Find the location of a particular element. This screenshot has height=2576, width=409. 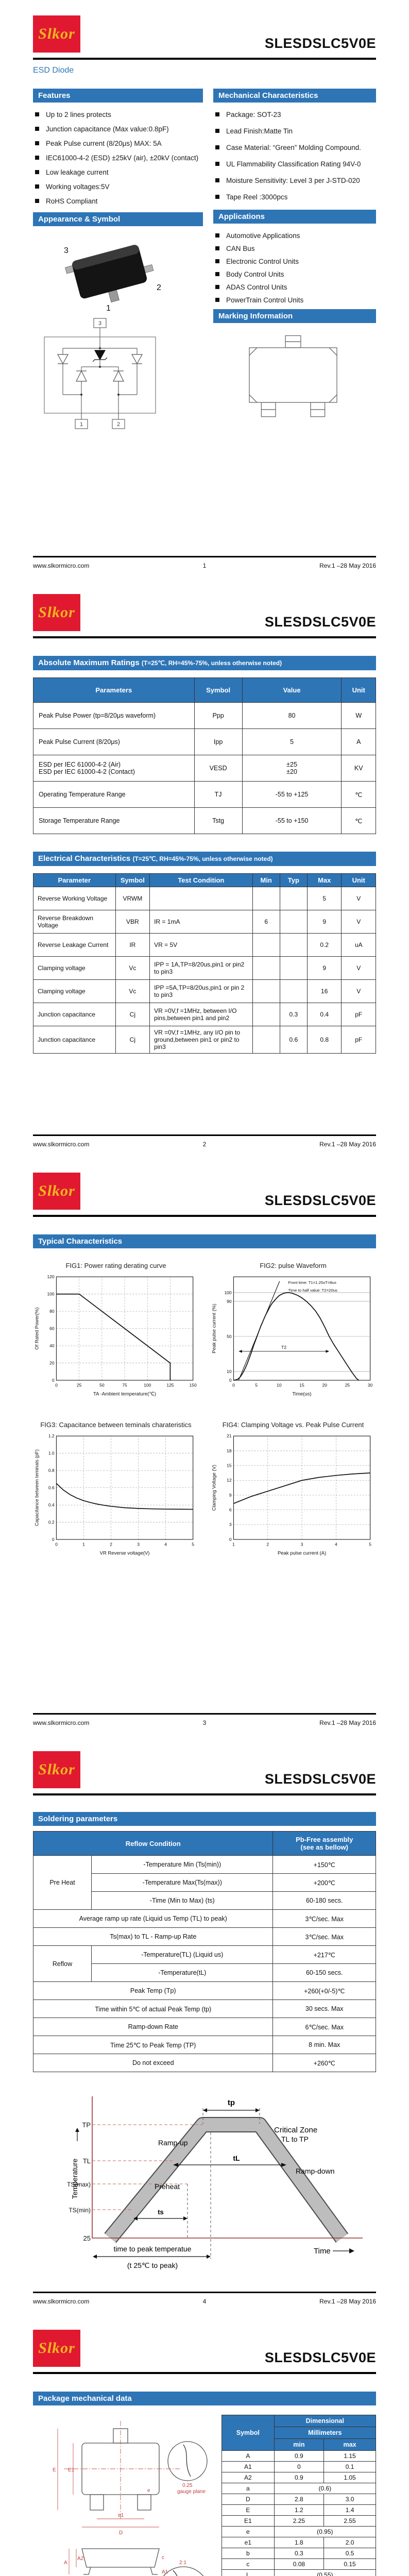

table-row: A 0.9 1.15 is located at coordinates (298, 2456).